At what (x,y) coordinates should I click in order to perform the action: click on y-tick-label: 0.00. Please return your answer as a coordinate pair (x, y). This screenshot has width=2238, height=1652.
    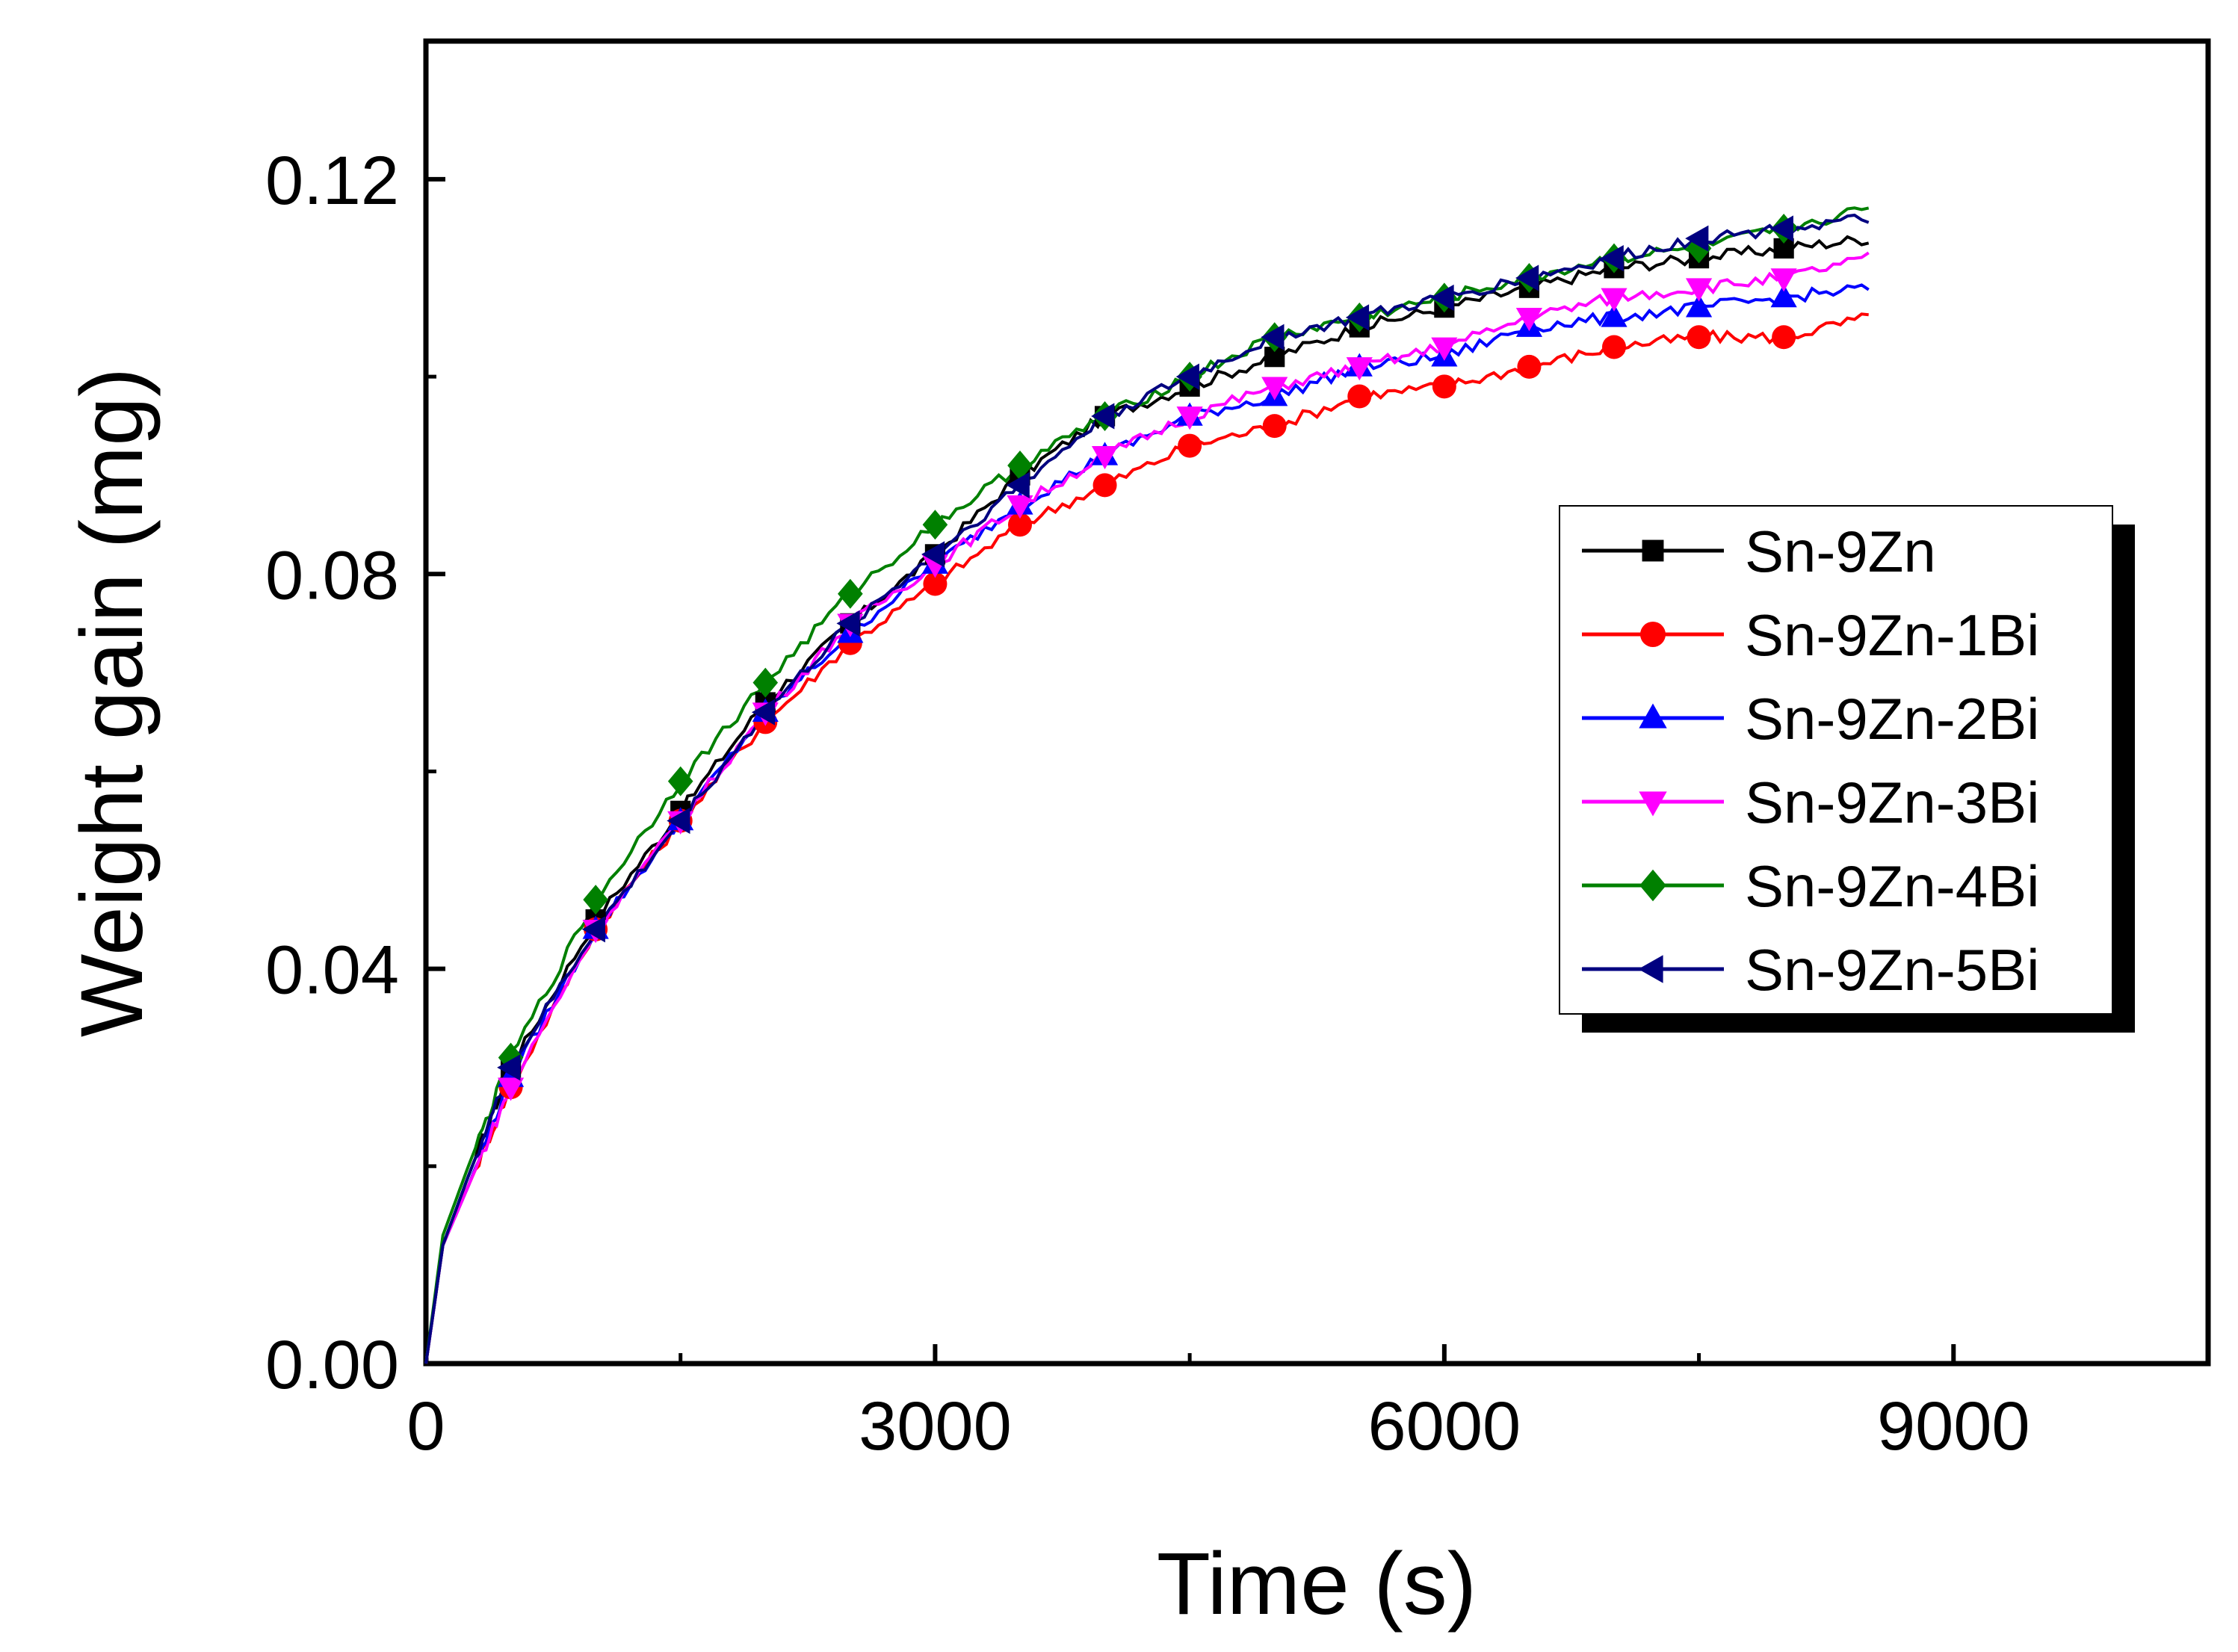
    Looking at the image, I should click on (332, 1365).